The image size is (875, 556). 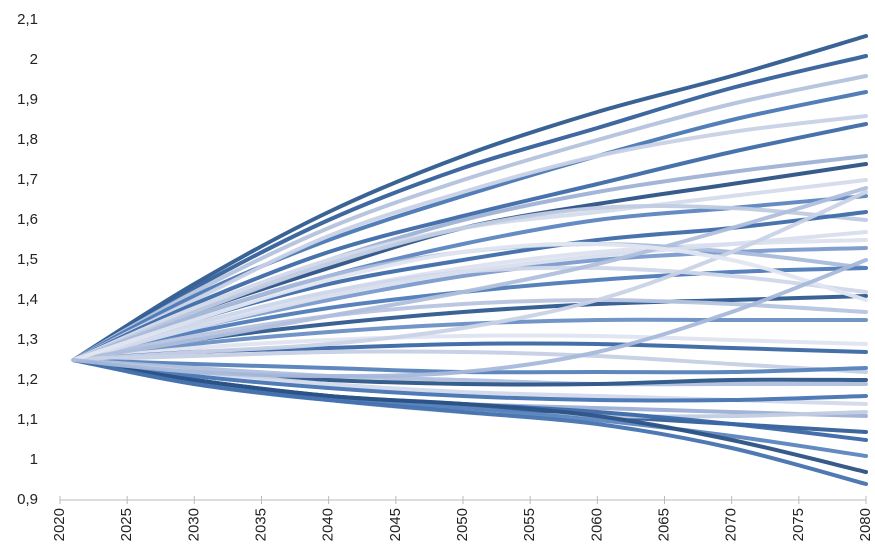 I want to click on y-tick-label: 1,4, so click(x=27, y=299).